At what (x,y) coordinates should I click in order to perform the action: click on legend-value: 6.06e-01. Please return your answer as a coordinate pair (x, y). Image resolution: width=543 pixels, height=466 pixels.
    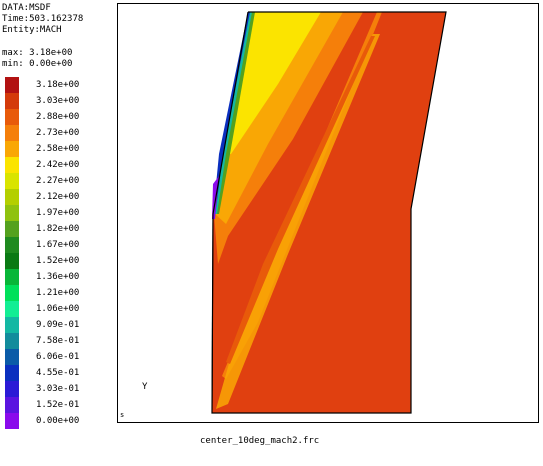
    Looking at the image, I should click on (58, 357).